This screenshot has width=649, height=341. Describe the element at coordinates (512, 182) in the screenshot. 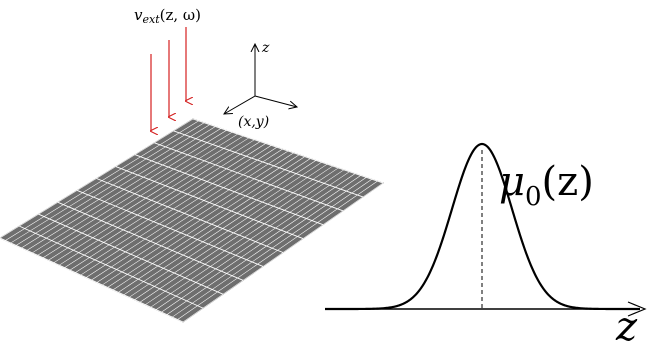

I see `profile-mu: μ` at that location.